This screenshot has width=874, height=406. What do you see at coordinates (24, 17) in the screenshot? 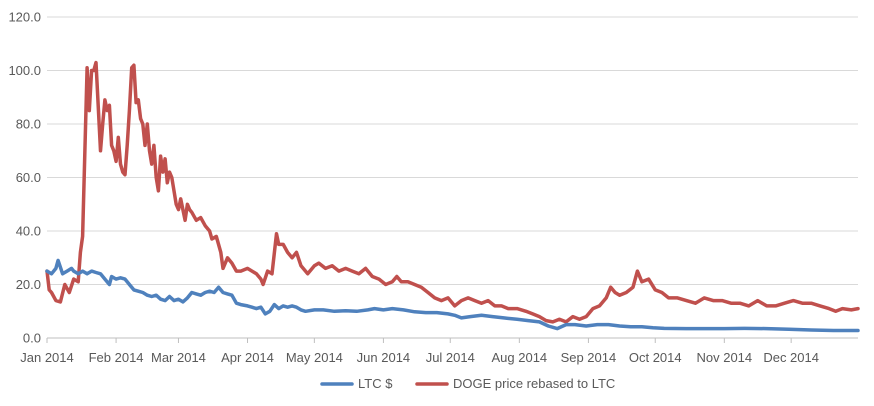
I see `y-tick-label: 120.0` at bounding box center [24, 17].